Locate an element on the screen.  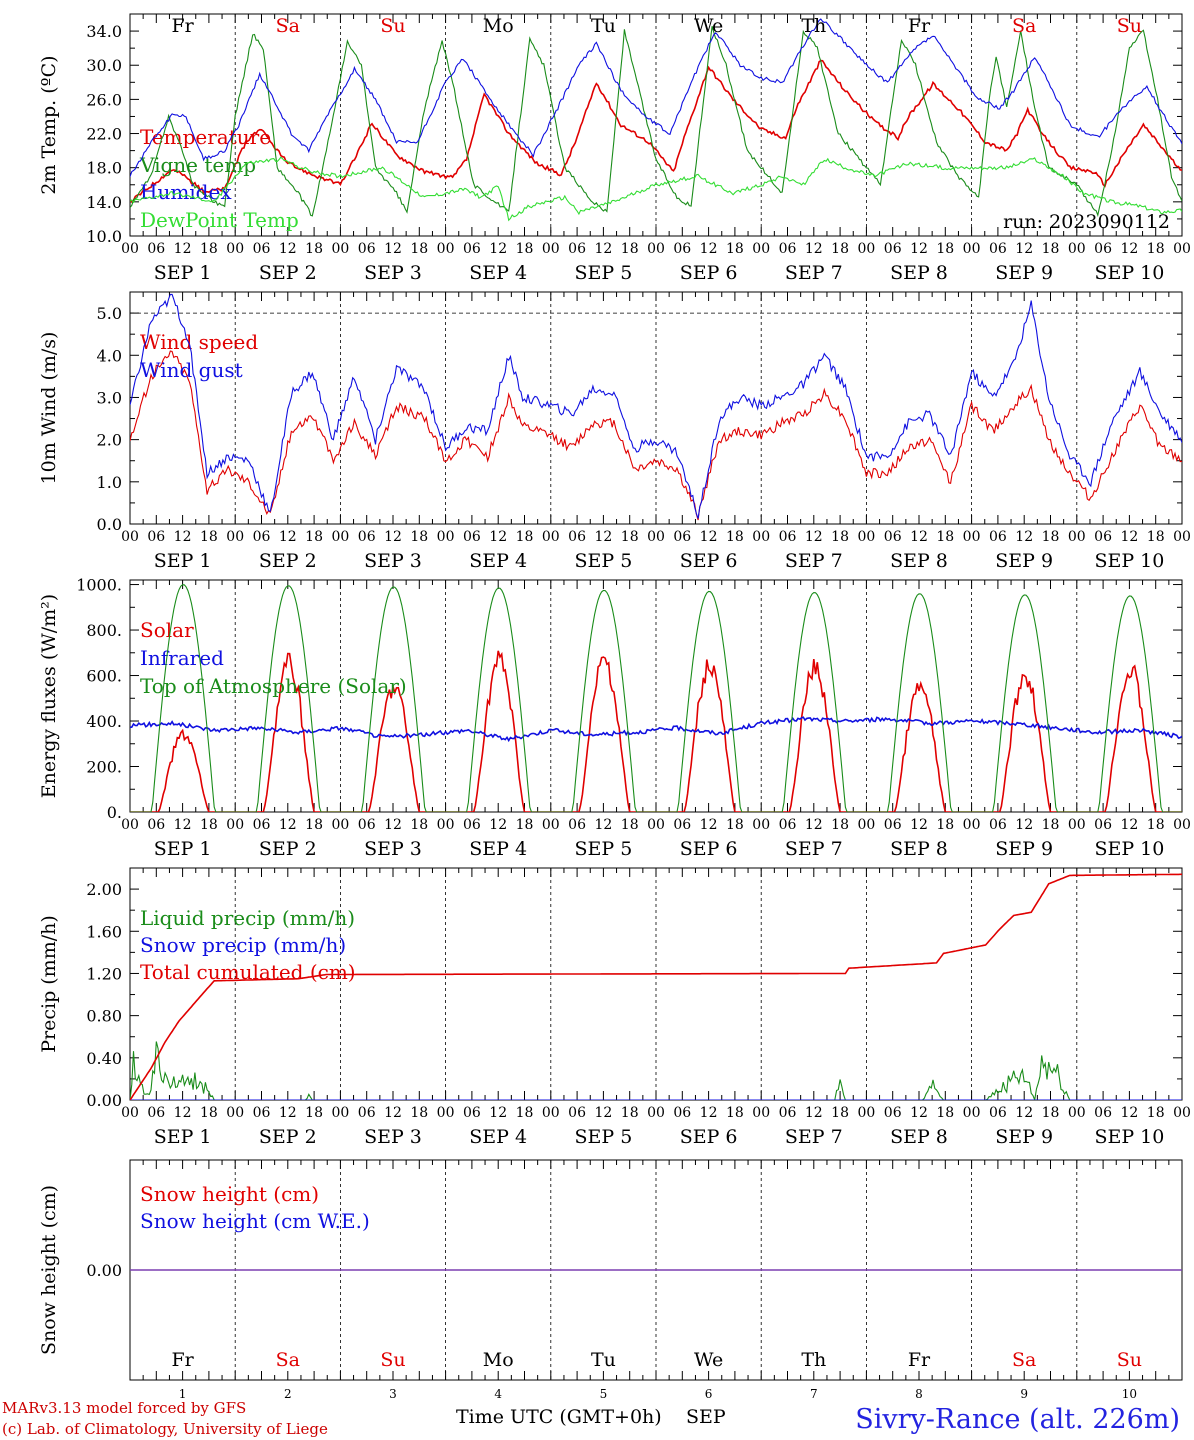
date-label: SEP 8 is located at coordinates (919, 273).